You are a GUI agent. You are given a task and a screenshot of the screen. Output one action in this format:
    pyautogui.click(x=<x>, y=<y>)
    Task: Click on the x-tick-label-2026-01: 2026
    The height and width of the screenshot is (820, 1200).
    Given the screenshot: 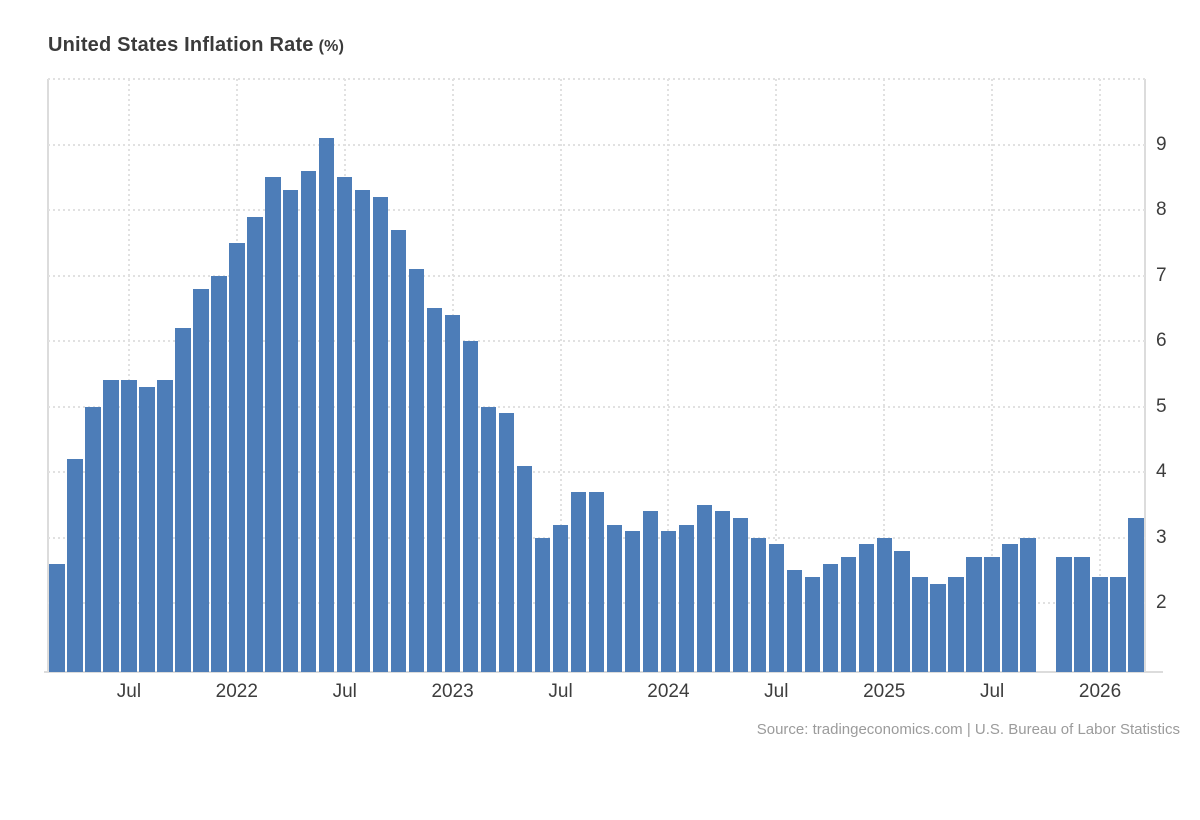 What is the action you would take?
    pyautogui.click(x=1100, y=691)
    